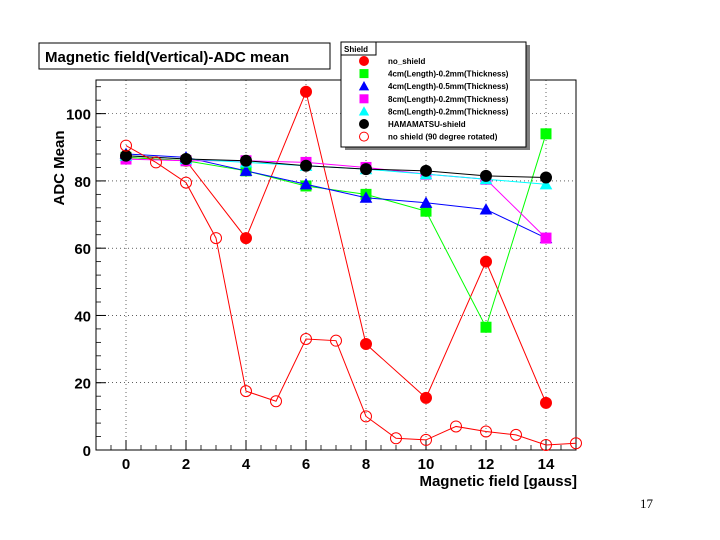 This screenshot has width=720, height=540. Describe the element at coordinates (486, 464) in the screenshot. I see `x-tick-label: 12` at that location.